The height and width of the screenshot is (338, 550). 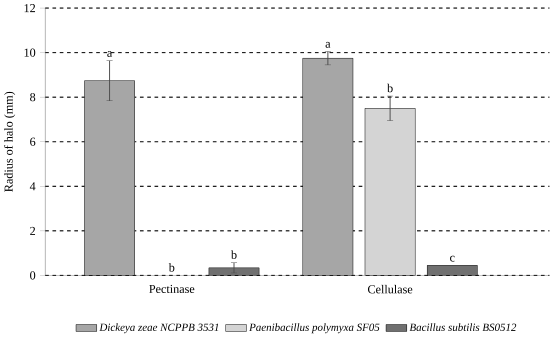 What do you see at coordinates (33, 142) in the screenshot?
I see `y-tick-label: 6` at bounding box center [33, 142].